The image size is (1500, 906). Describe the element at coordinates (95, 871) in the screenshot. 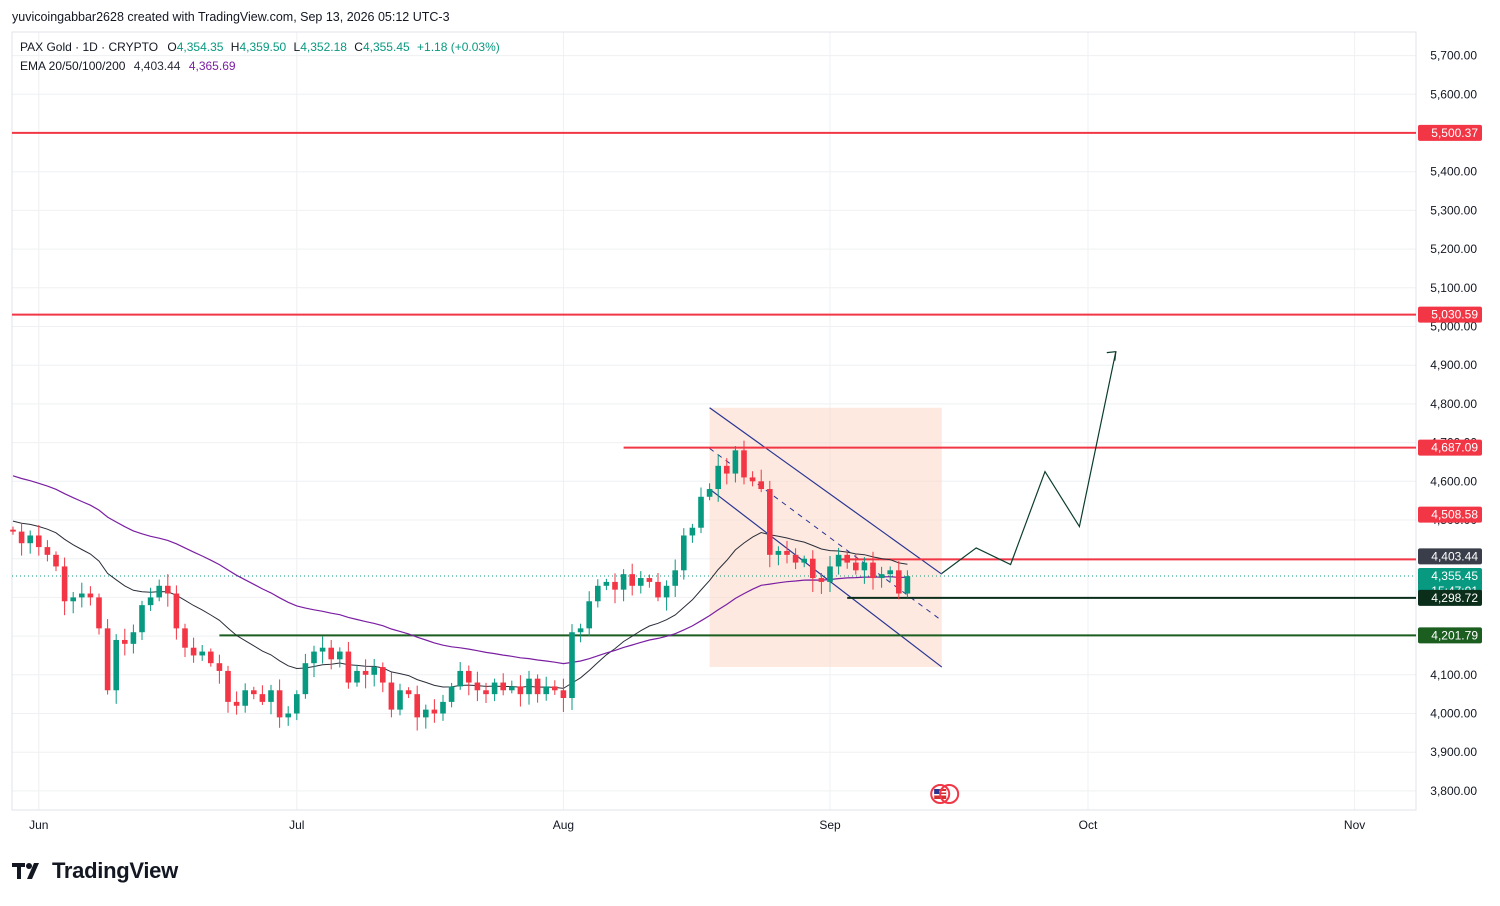

I see `tradingview-logo: TradingView` at that location.